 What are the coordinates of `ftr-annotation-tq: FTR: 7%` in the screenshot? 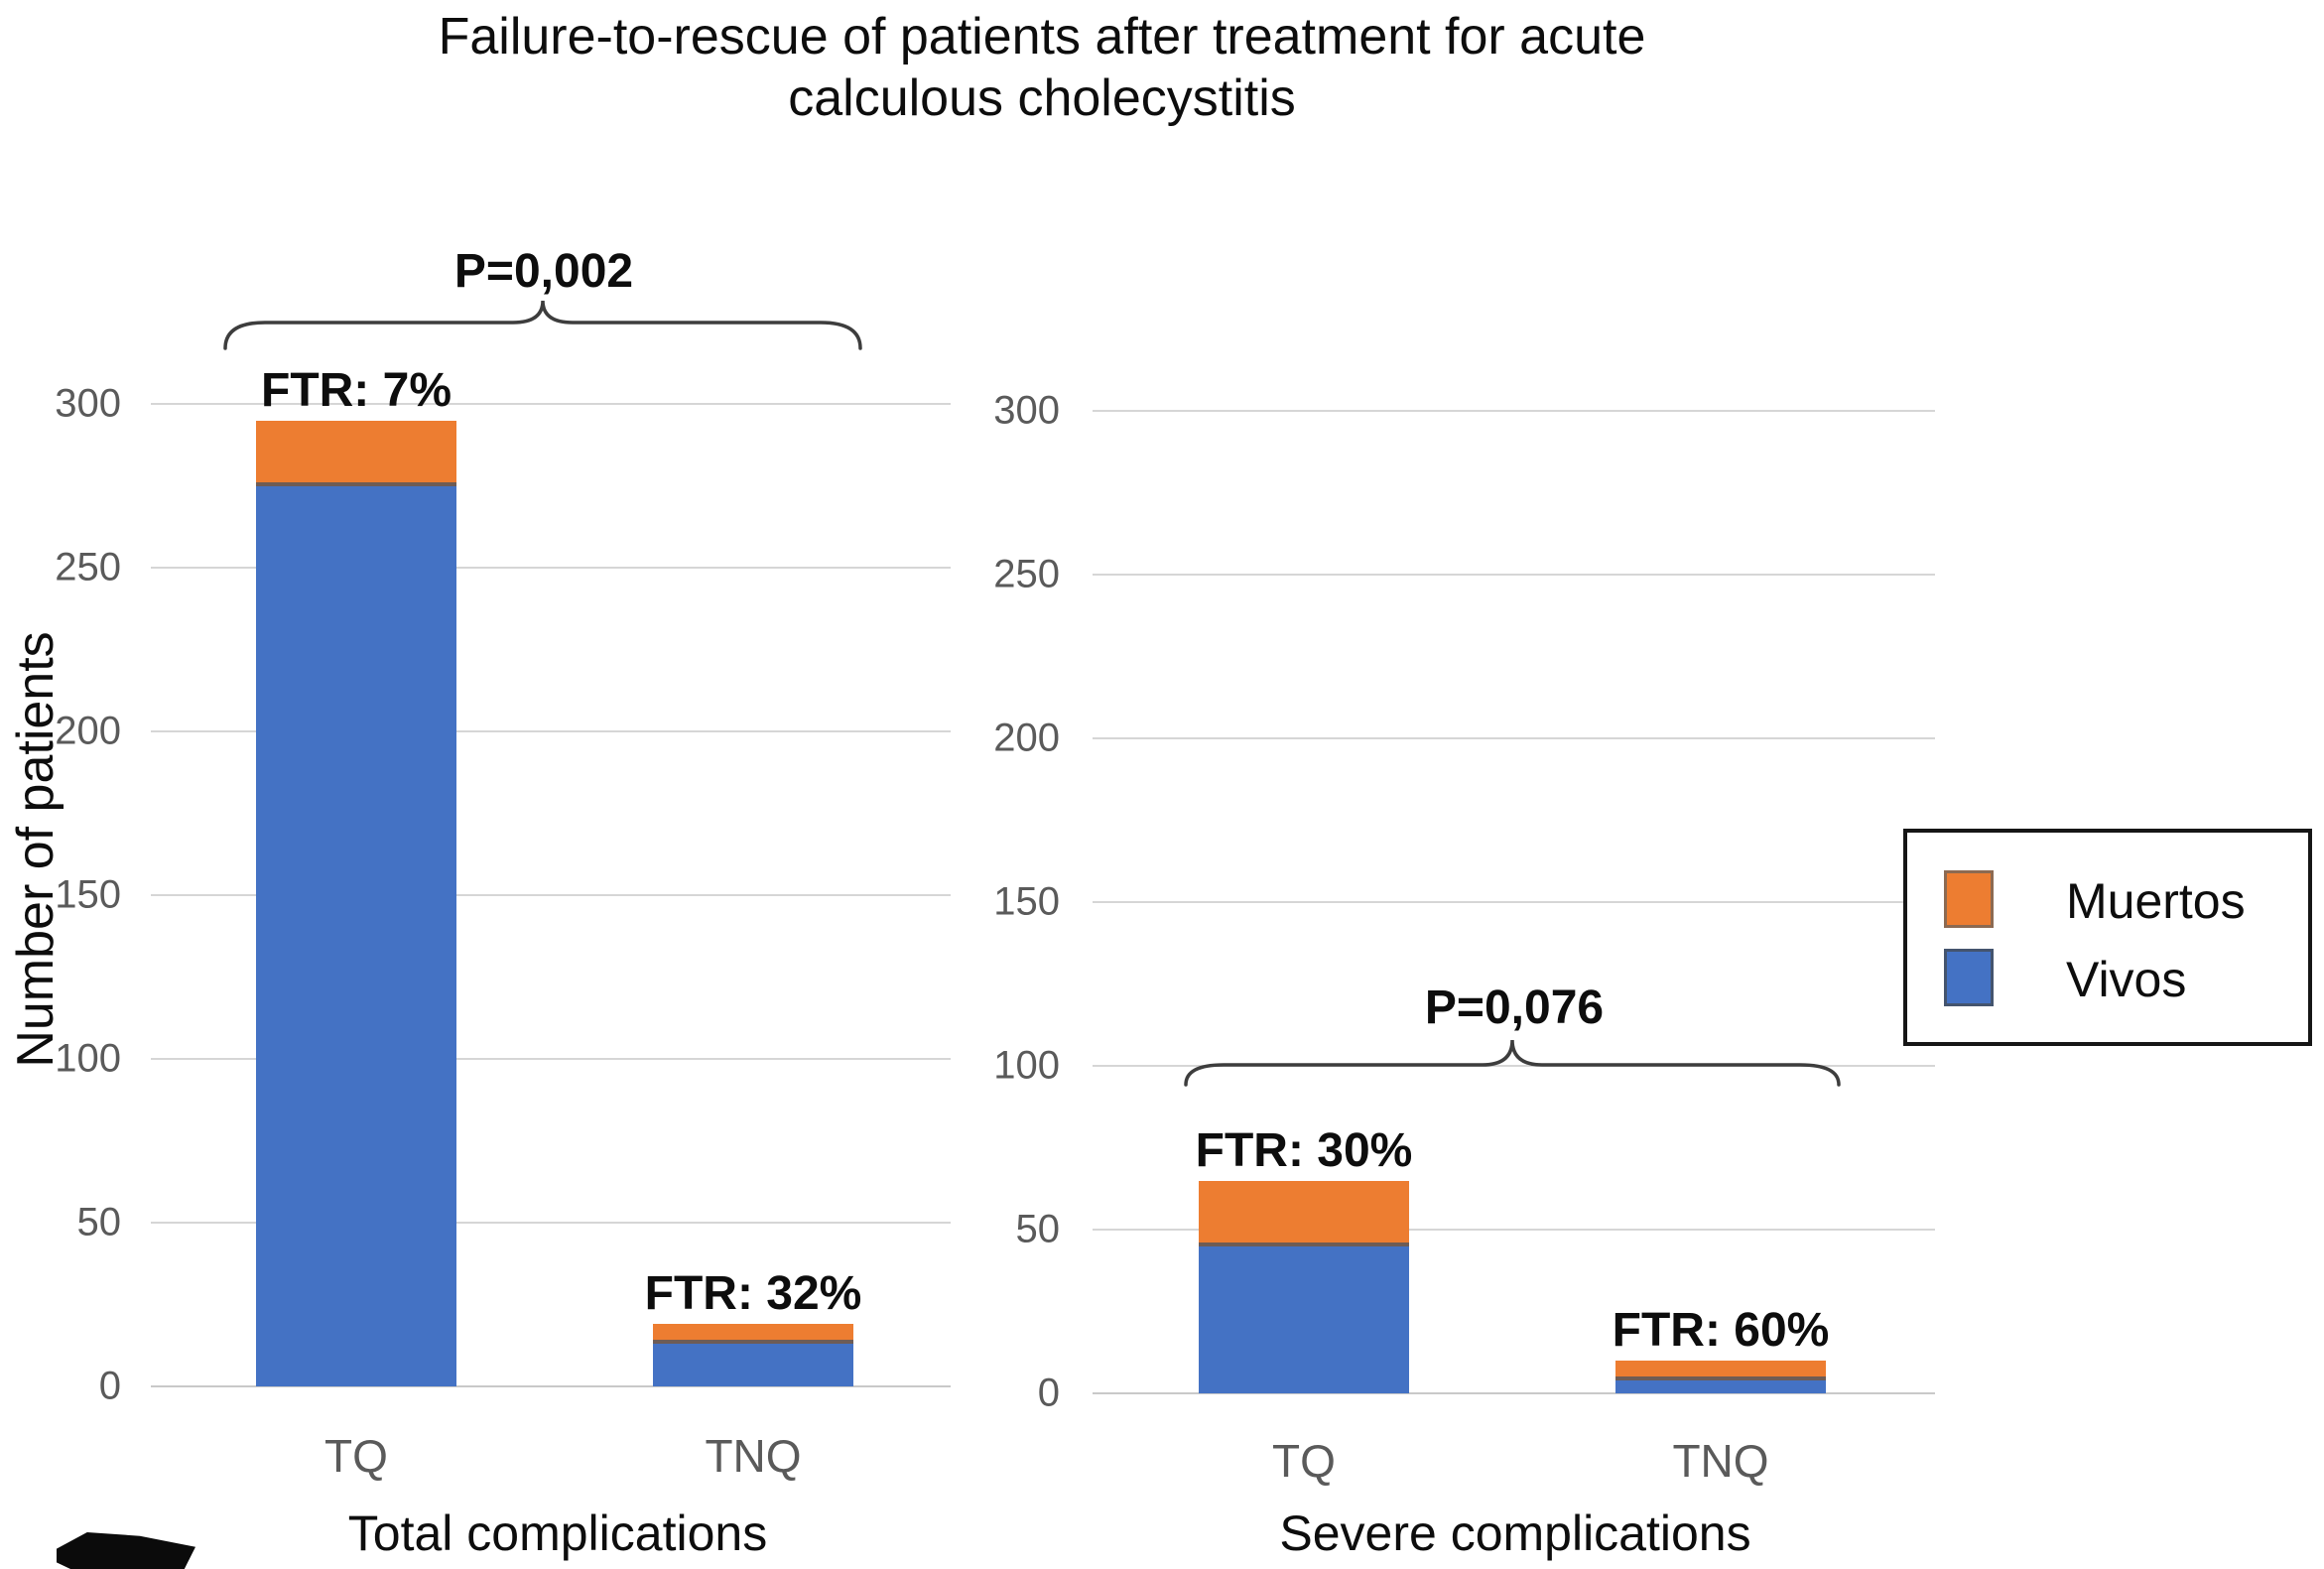 It's located at (356, 390).